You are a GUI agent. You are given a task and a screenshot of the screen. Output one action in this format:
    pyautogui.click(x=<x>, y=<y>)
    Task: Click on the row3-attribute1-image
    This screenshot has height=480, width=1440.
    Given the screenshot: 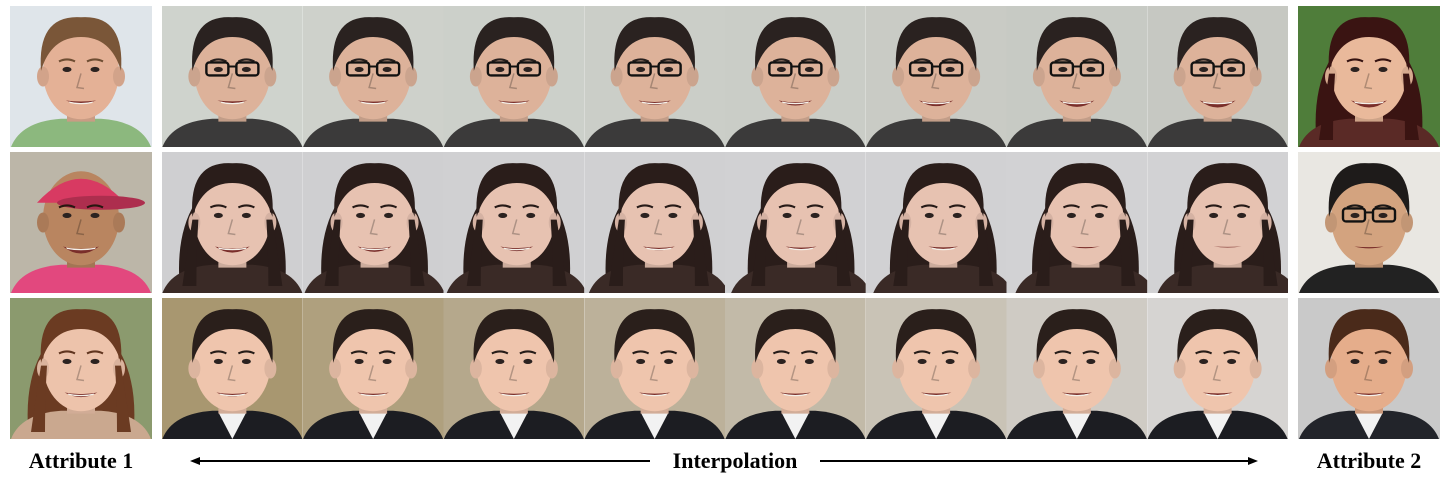 What is the action you would take?
    pyautogui.click(x=81, y=368)
    